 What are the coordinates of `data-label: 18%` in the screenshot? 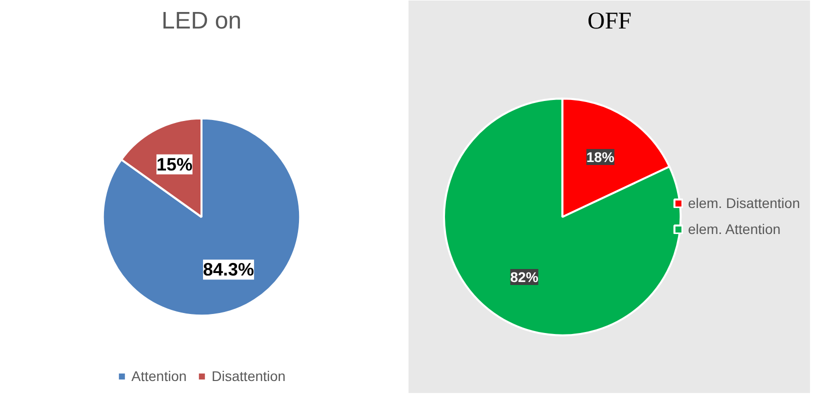 It's located at (600, 157).